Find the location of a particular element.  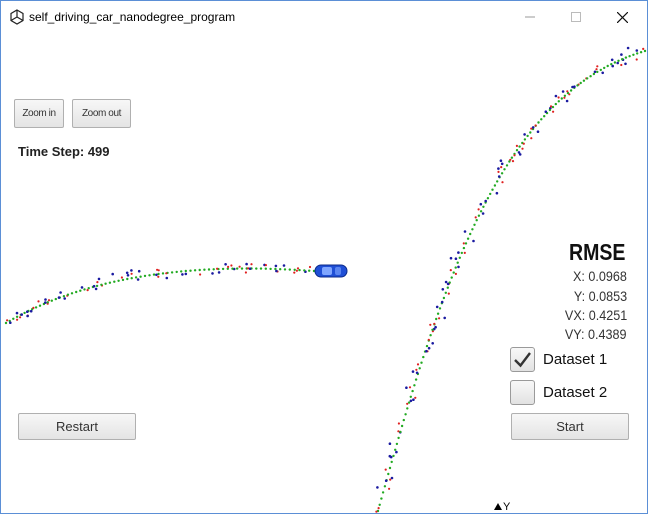

dataset-2-option: Dataset 2 is located at coordinates (558, 392).